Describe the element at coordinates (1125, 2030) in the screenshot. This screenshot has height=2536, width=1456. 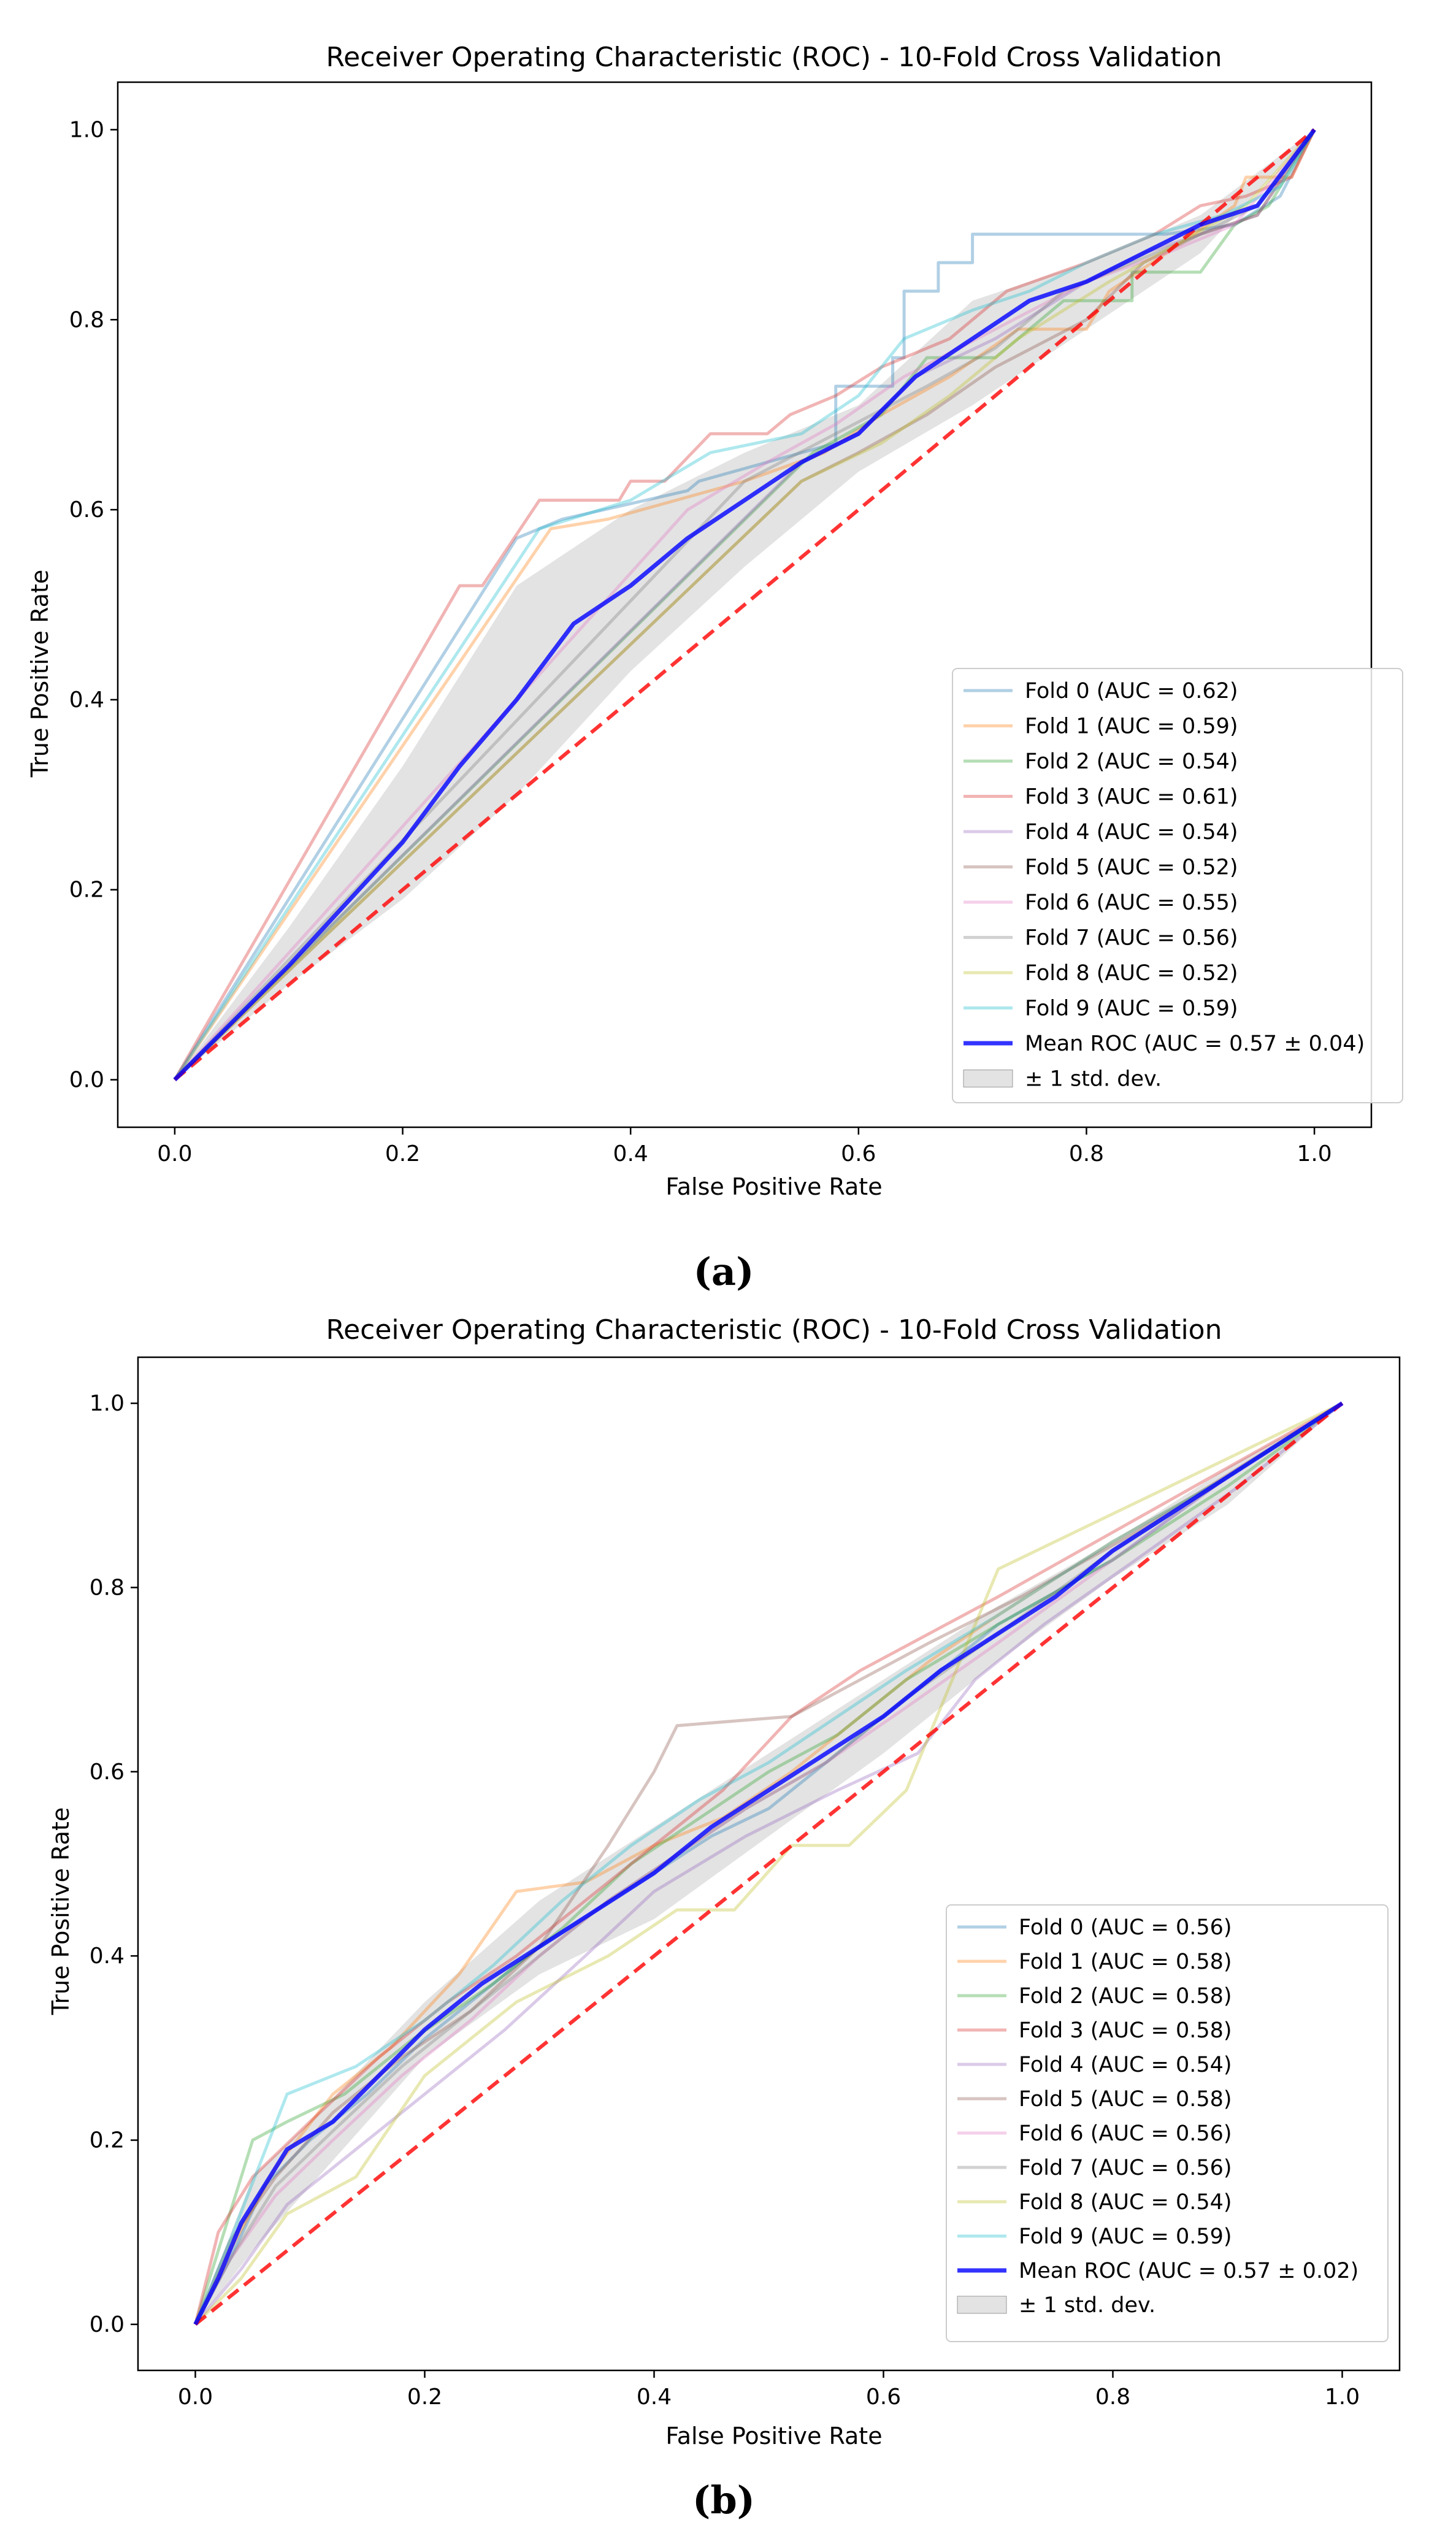
I see `legend-label: Fold 3 (AUC = 0.58)` at that location.